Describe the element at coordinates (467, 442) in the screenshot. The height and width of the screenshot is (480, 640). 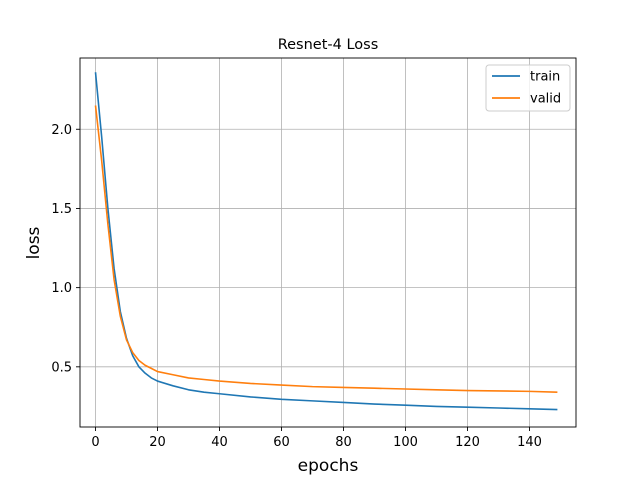
I see `x-tick-label: 120` at that location.